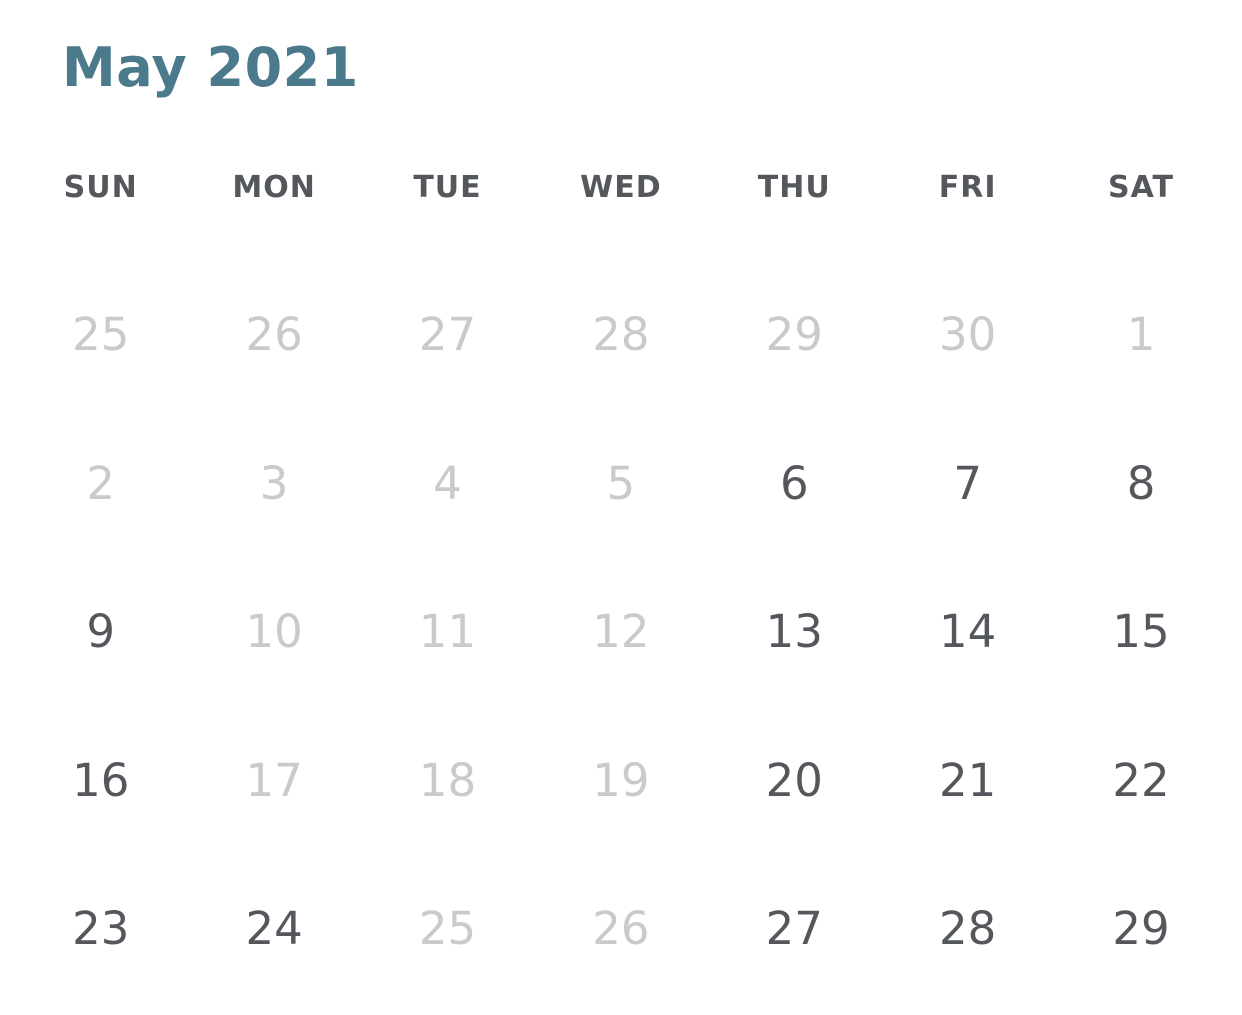 This screenshot has height=1015, width=1242. What do you see at coordinates (1141, 334) in the screenshot?
I see `day-cell: 1` at bounding box center [1141, 334].